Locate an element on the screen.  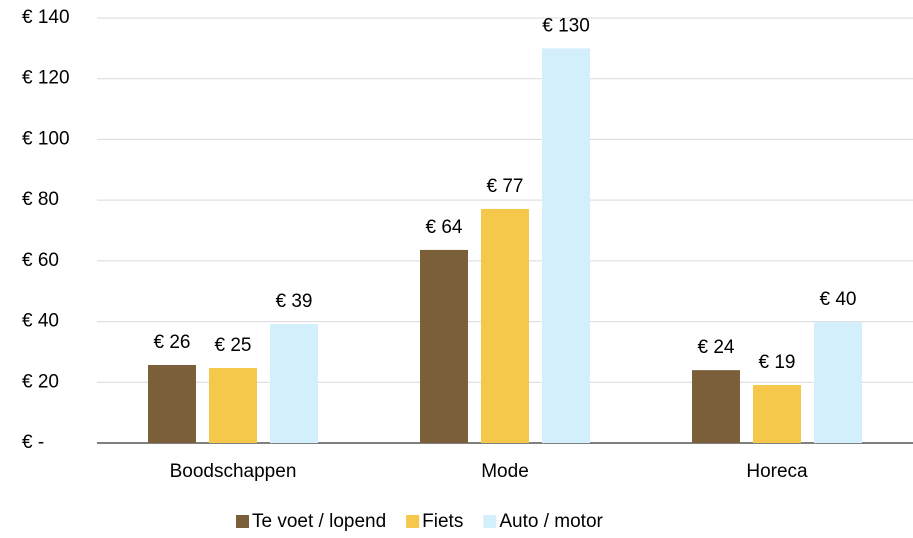
y-tick-label: € 100 is located at coordinates (46, 138).